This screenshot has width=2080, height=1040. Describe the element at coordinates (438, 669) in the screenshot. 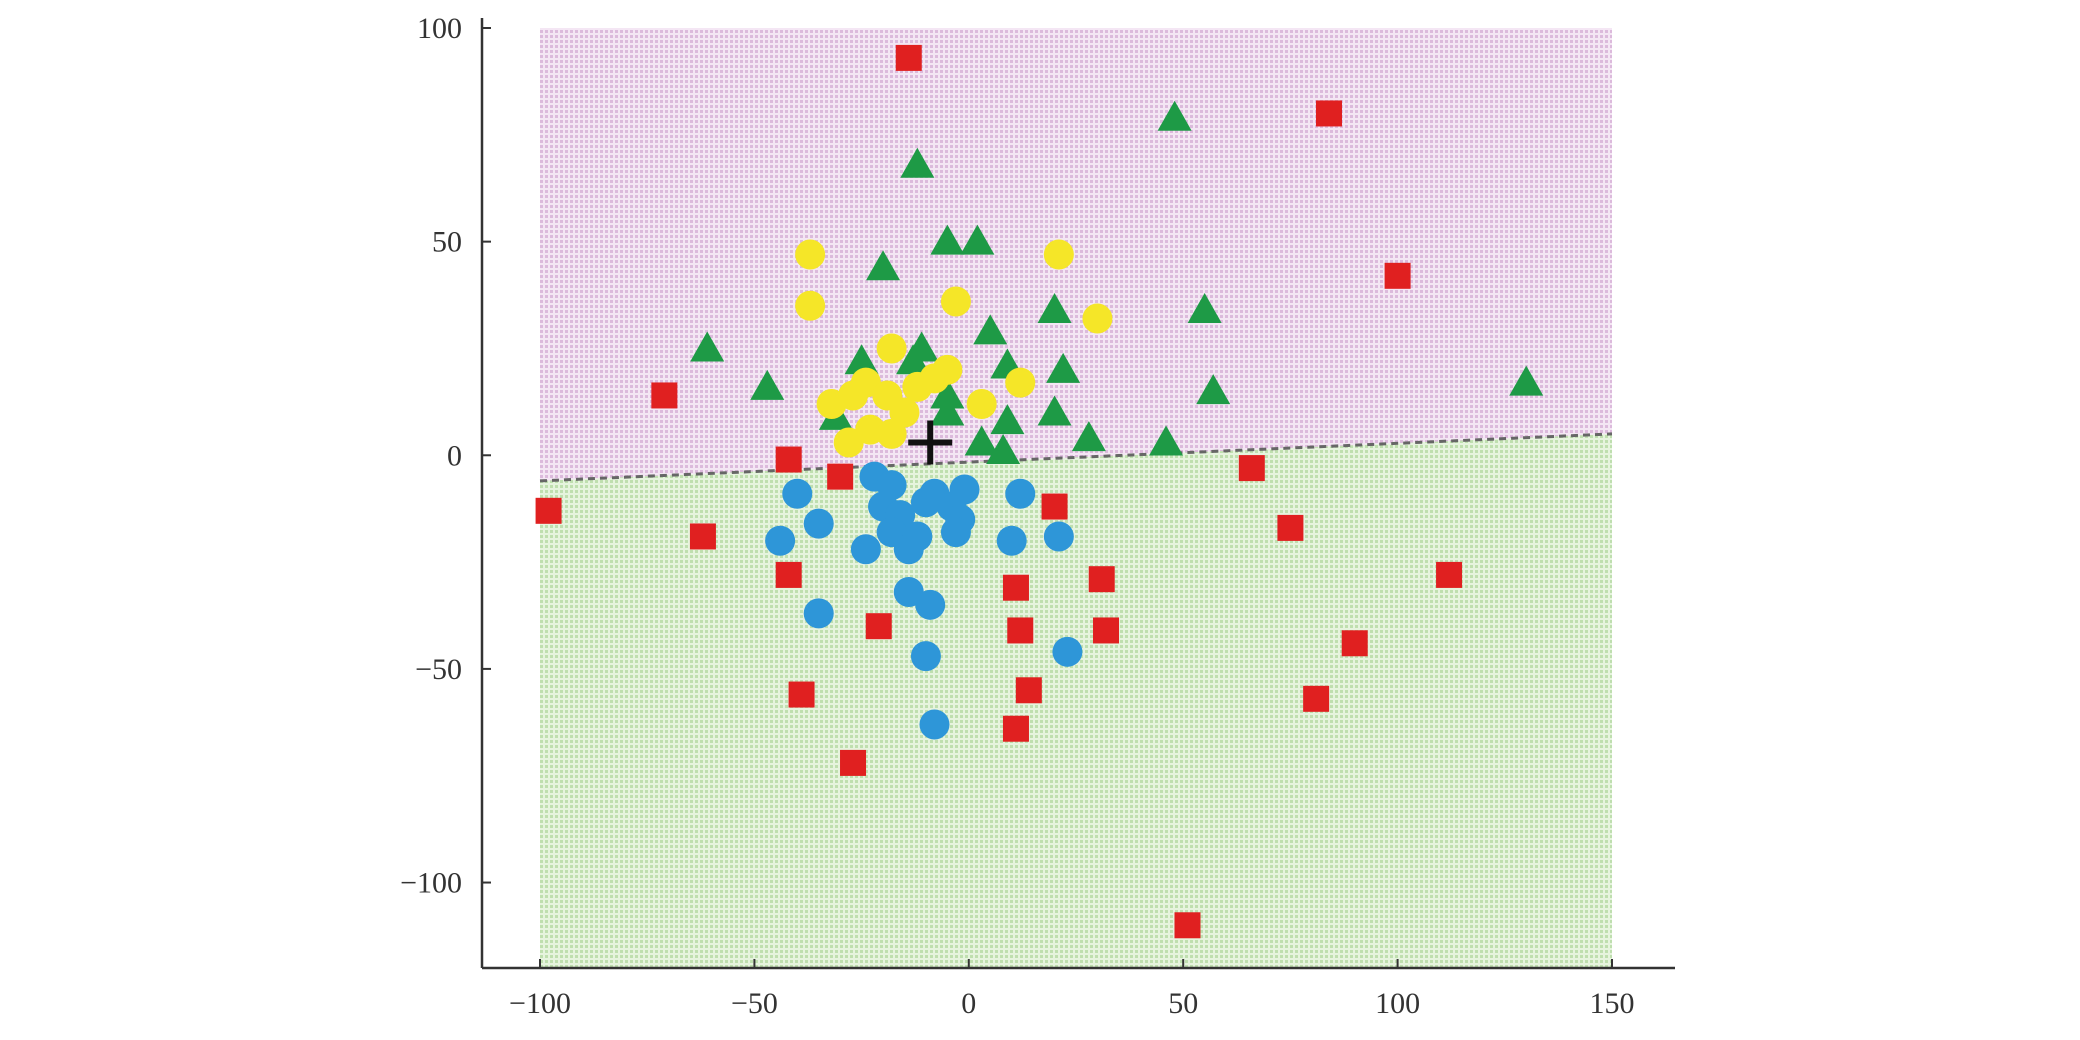

I see `y-tick-label: −50` at that location.